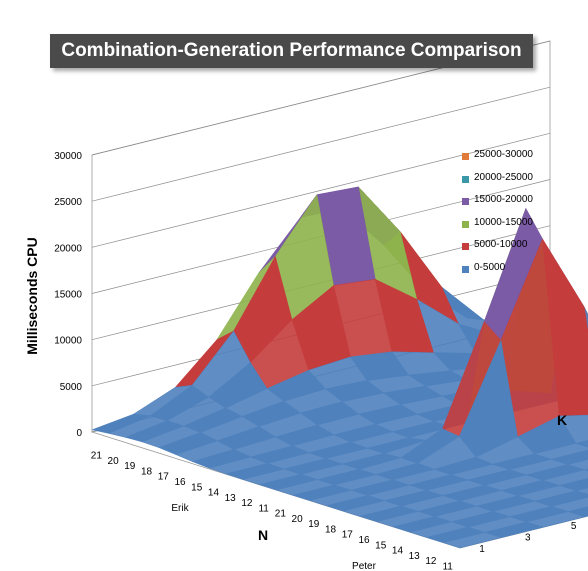 The width and height of the screenshot is (588, 571). What do you see at coordinates (472, 540) in the screenshot?
I see `surface-cell` at bounding box center [472, 540].